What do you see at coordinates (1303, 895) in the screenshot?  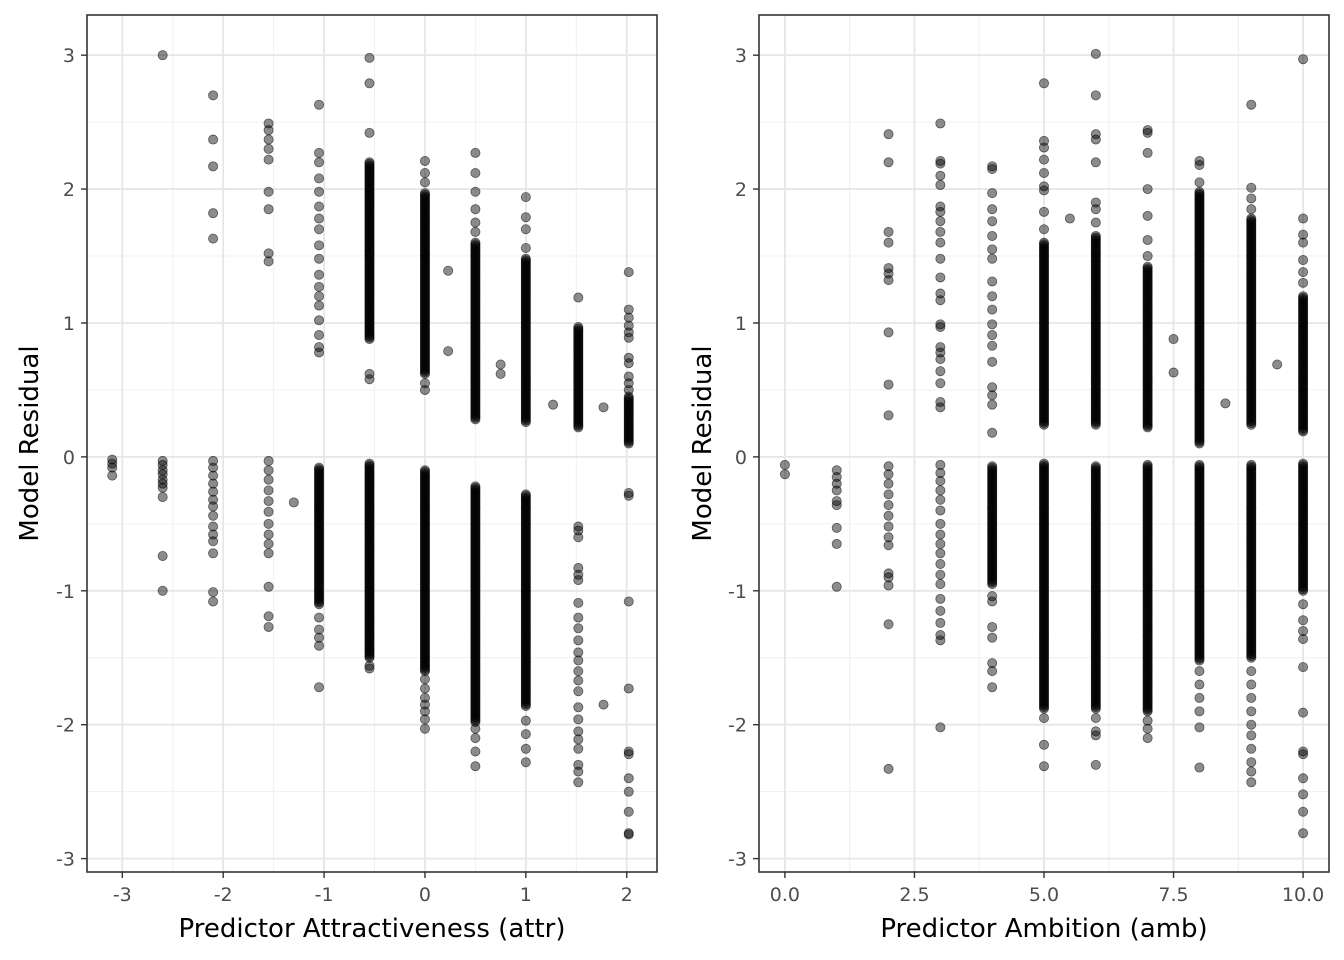 I see `right-x-tick-label: 10.0` at bounding box center [1303, 895].